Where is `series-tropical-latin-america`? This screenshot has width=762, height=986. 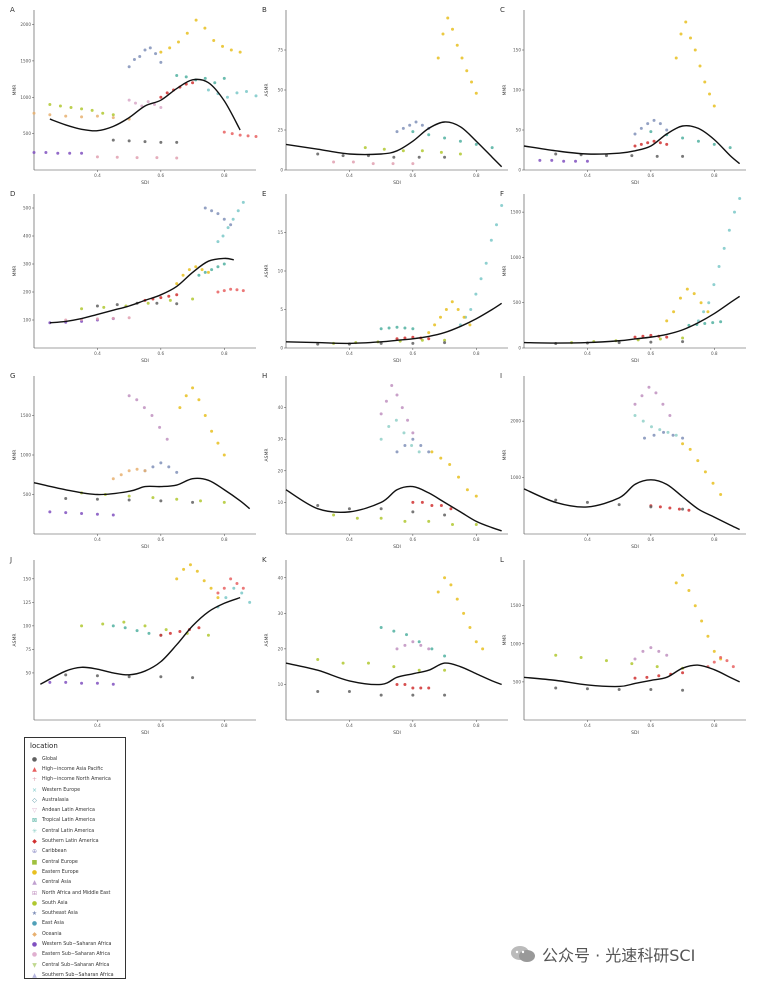 series-tropical-latin-america is located at coordinates (137, 630).